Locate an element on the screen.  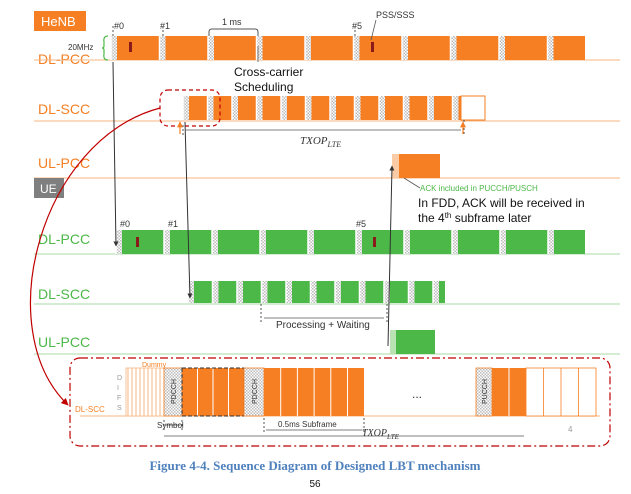
ue-dl-pcc-label: DL-PCC is located at coordinates (64, 239).